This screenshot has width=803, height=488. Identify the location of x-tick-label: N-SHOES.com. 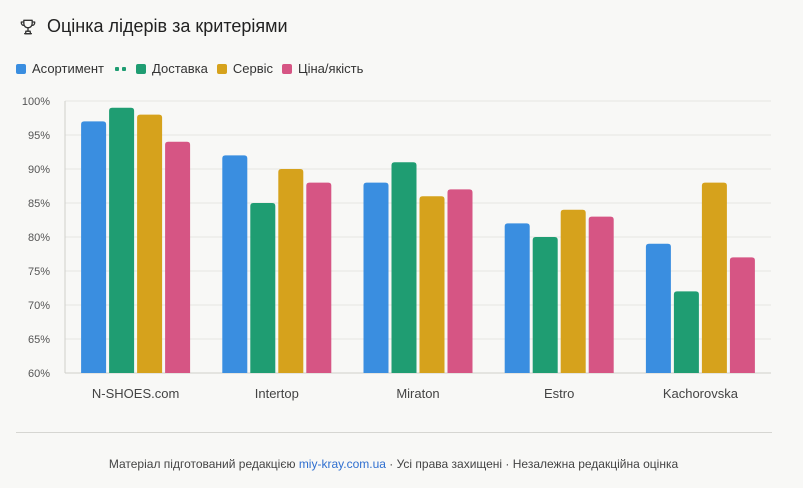
(135, 393).